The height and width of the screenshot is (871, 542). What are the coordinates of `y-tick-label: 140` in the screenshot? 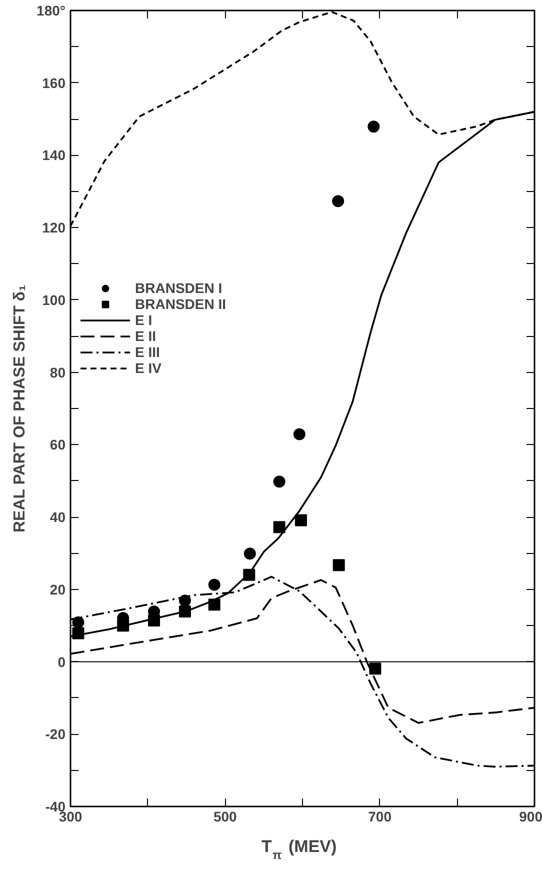 It's located at (54, 155).